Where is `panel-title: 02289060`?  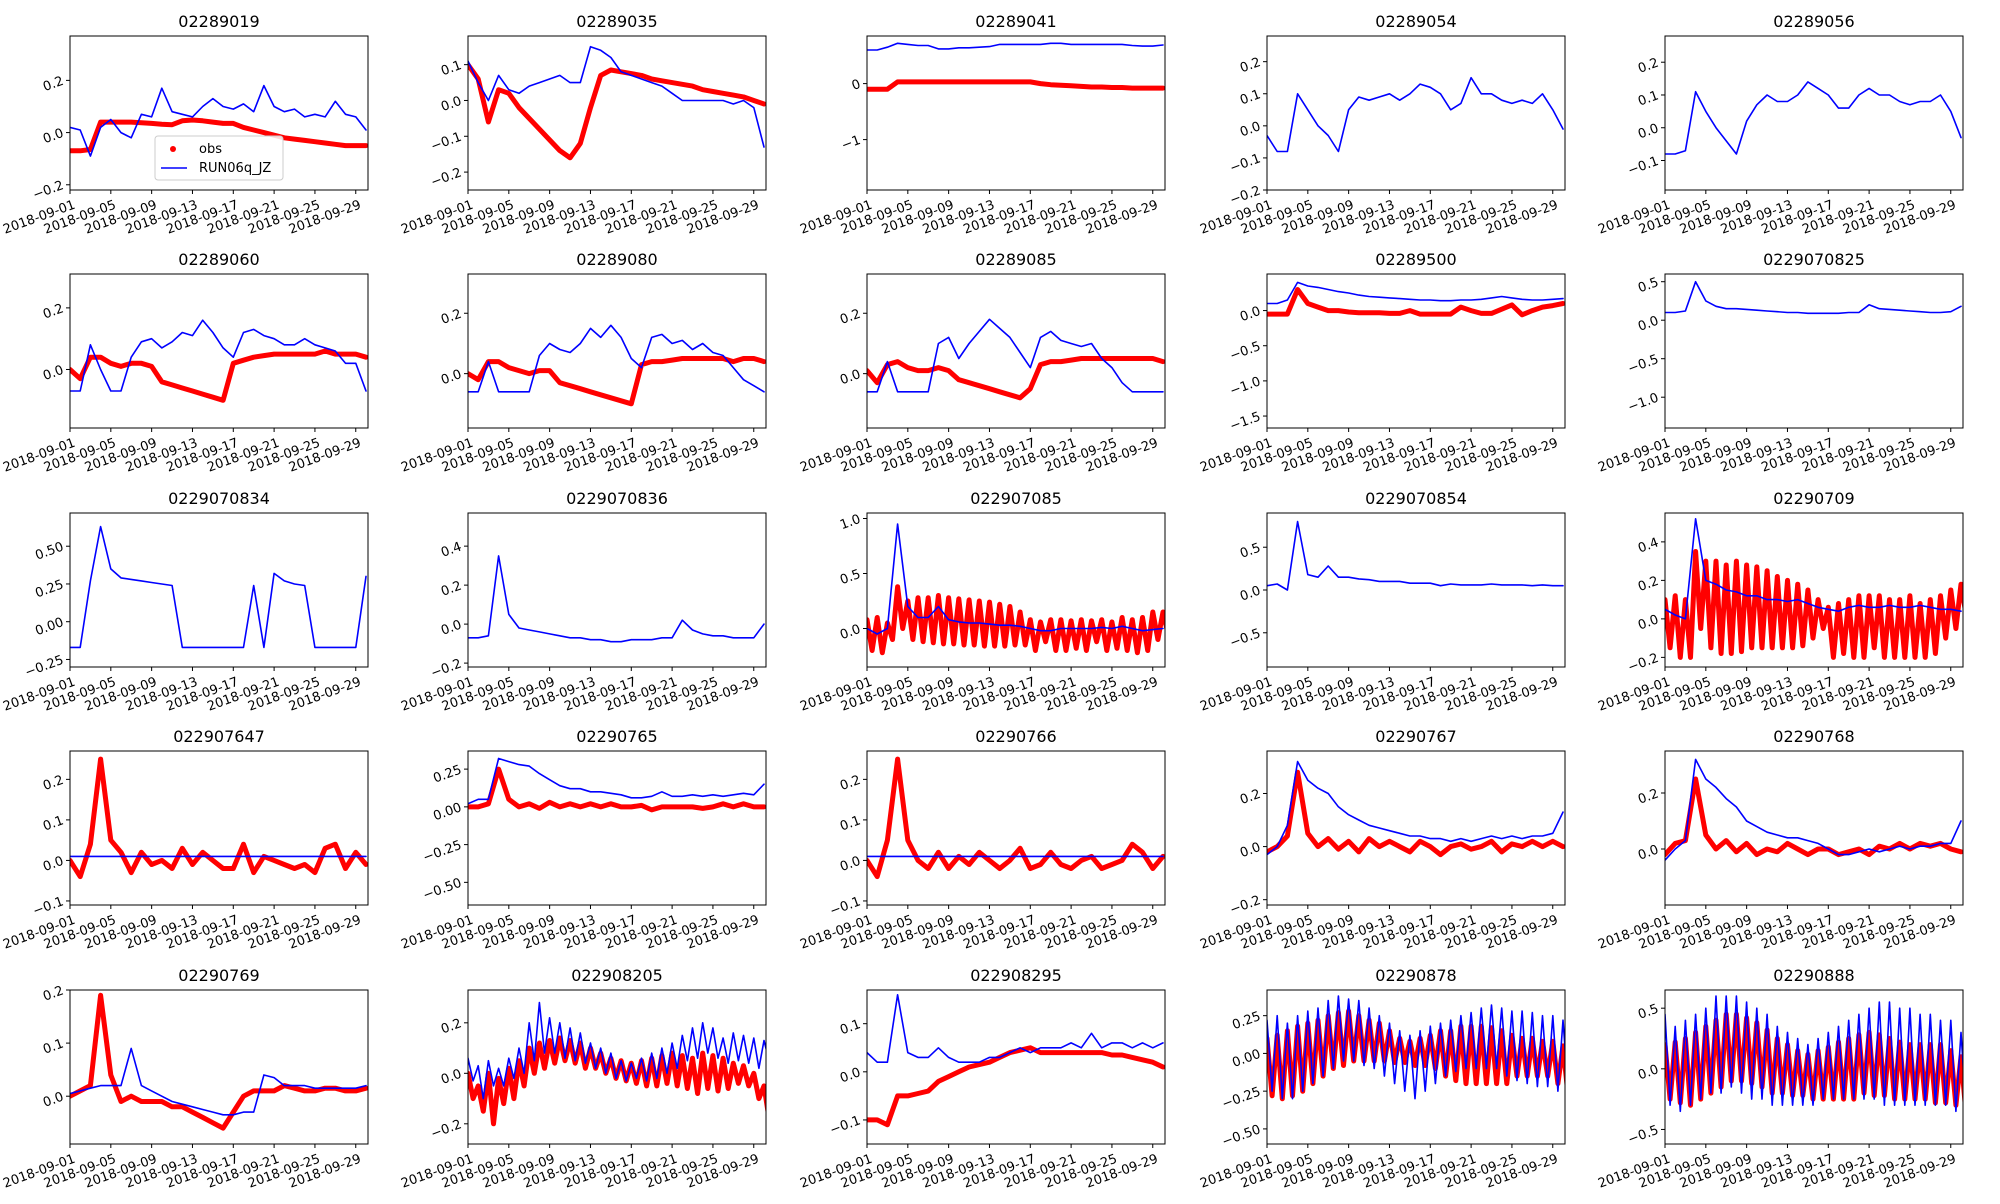 panel-title: 02289060 is located at coordinates (218, 259).